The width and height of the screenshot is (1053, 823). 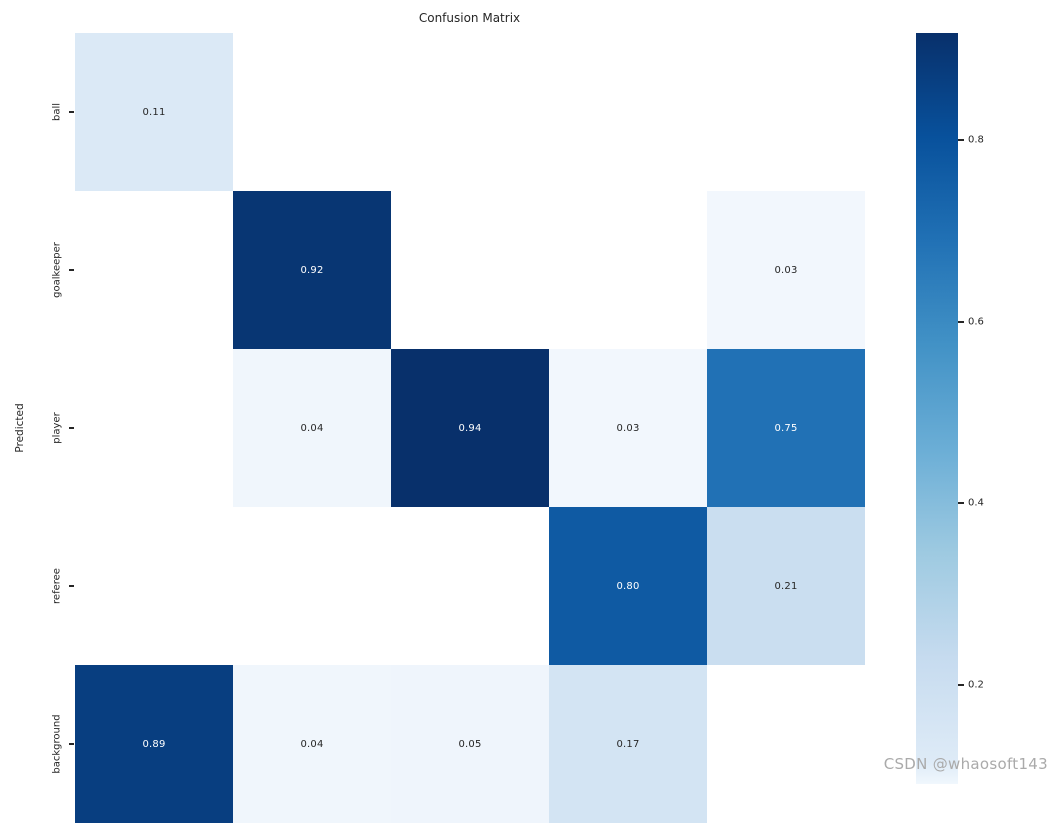 I want to click on y-axis-label: Predicted, so click(x=20, y=428).